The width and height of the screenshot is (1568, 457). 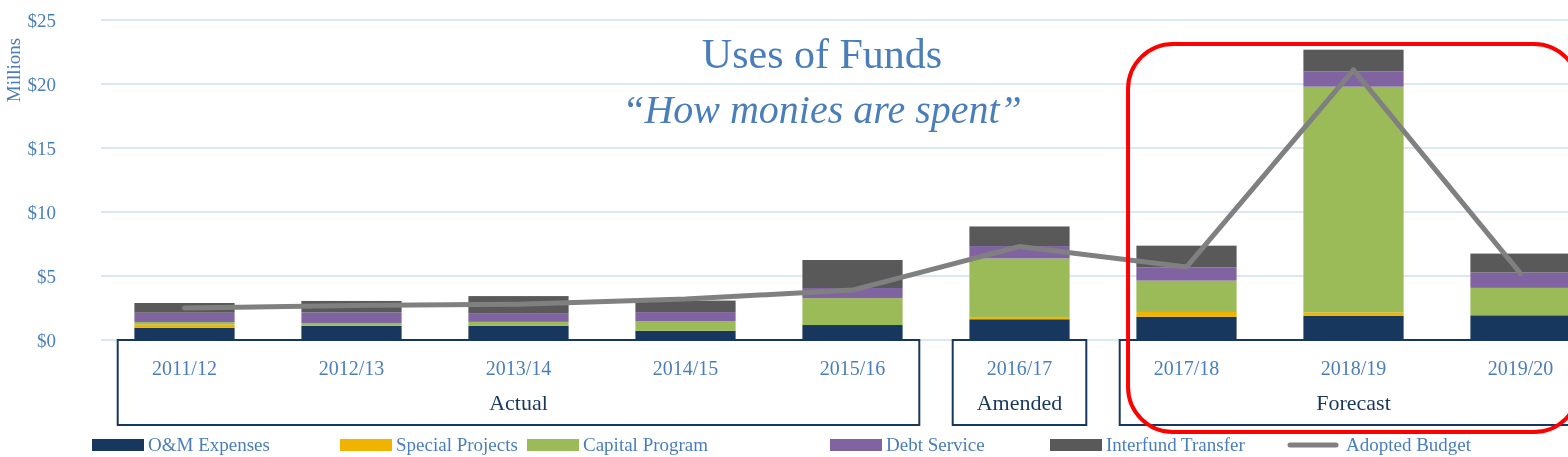 What do you see at coordinates (41, 20) in the screenshot?
I see `y-tick-label: $25` at bounding box center [41, 20].